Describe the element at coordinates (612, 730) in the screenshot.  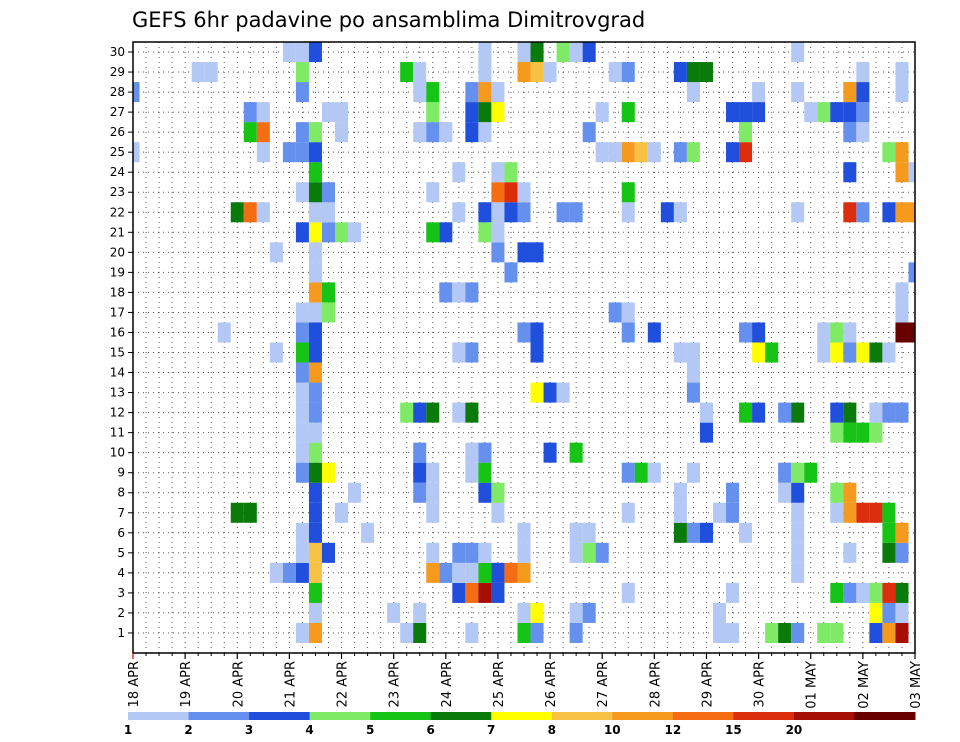
I see `colorbar-label: 10` at that location.